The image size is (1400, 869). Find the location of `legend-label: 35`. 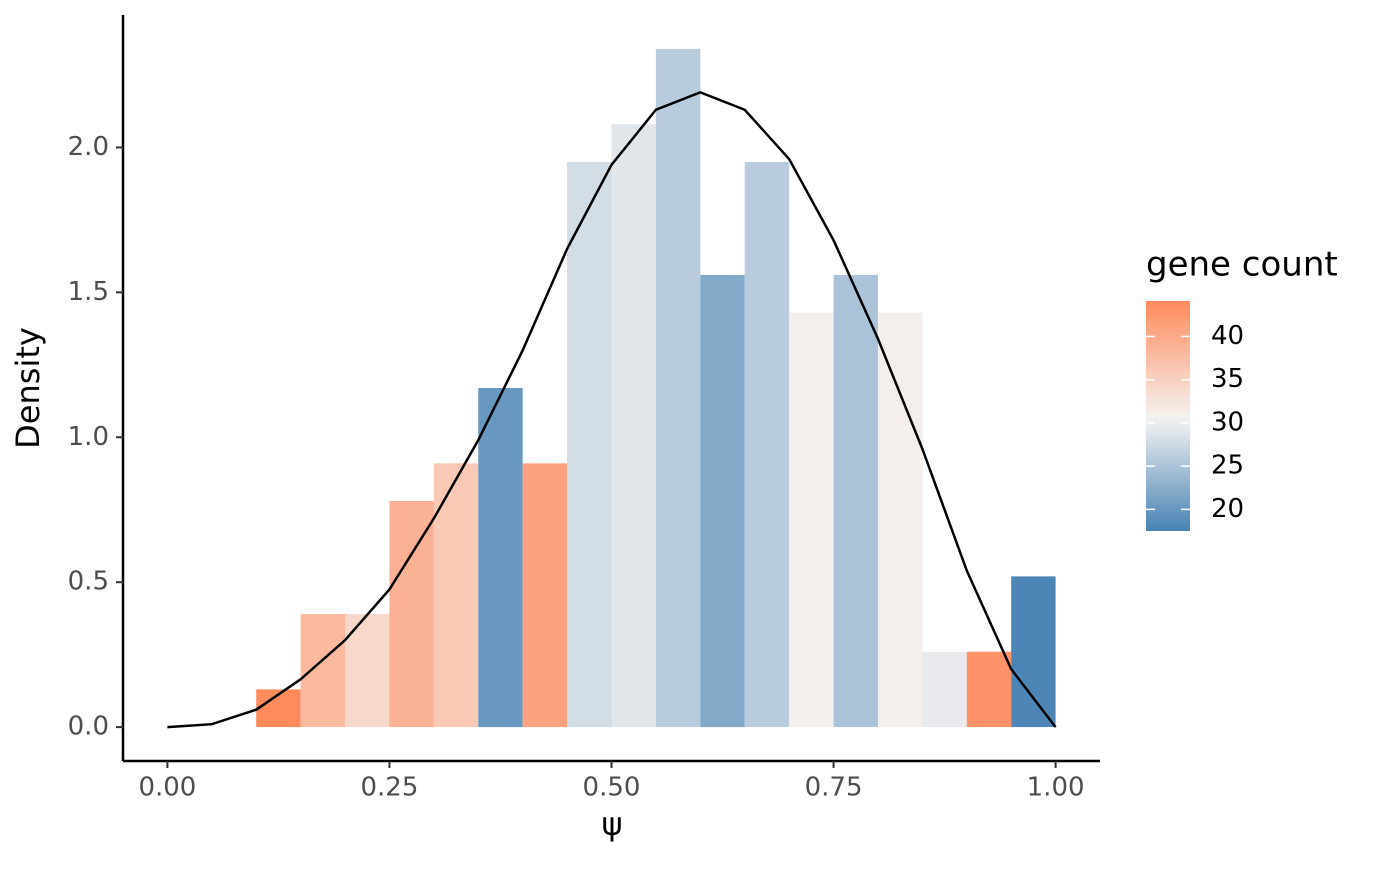

legend-label: 35 is located at coordinates (1227, 379).